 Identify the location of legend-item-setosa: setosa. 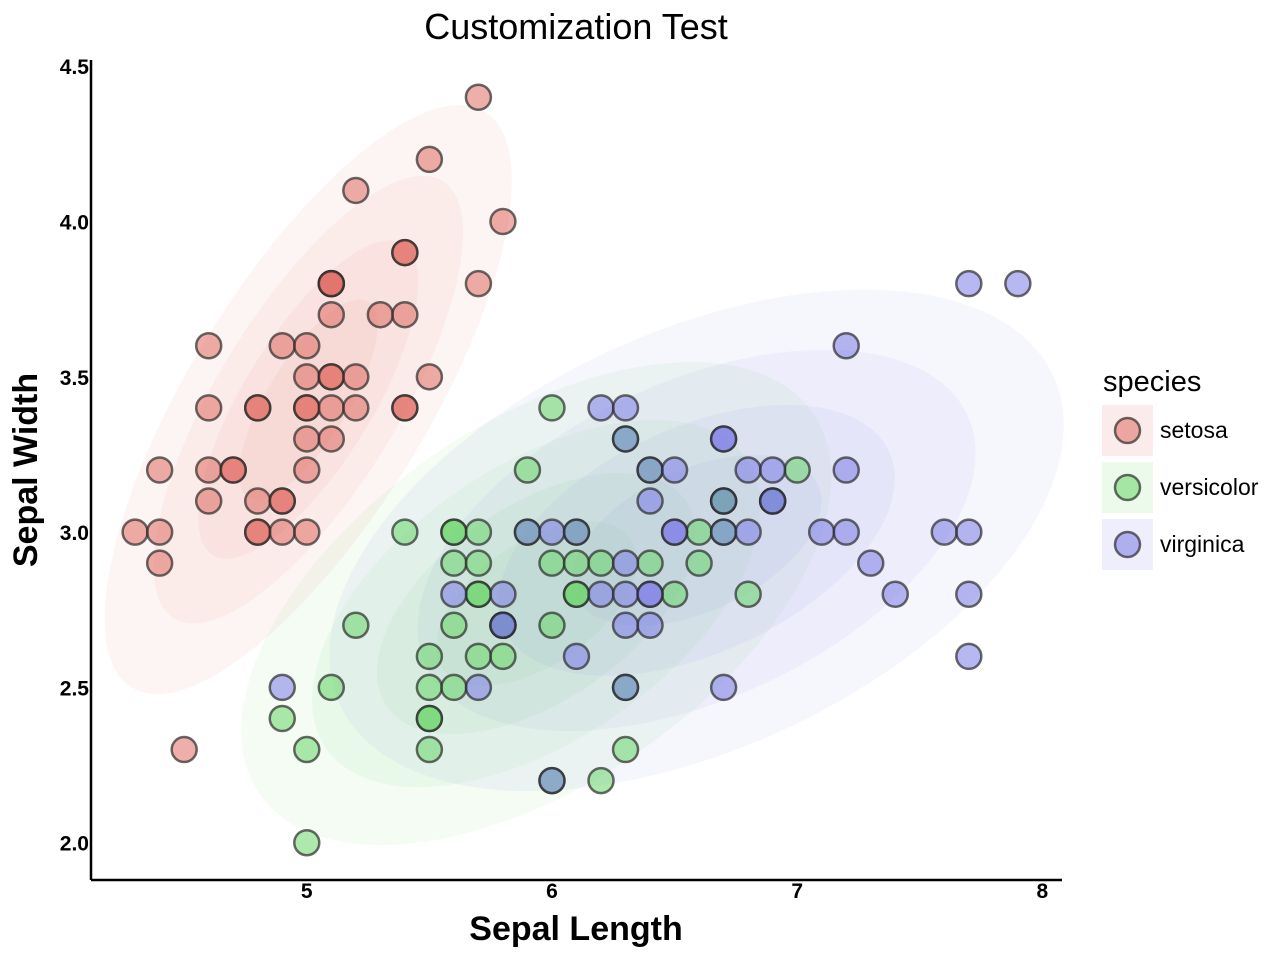
(1165, 430).